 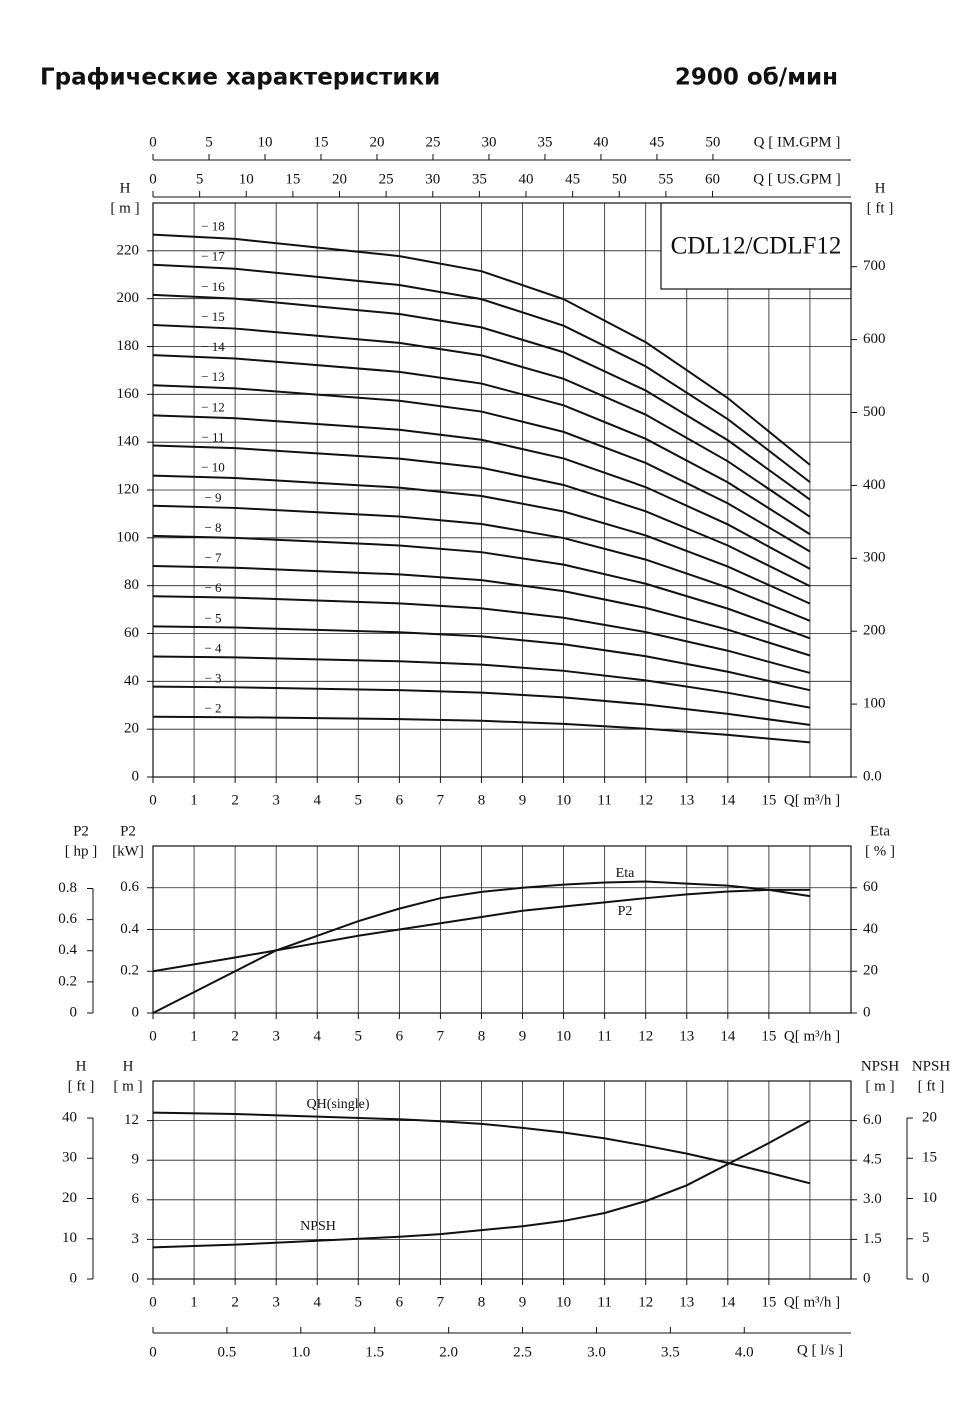 What do you see at coordinates (656, 142) in the screenshot?
I see `top-tick-label: 45` at bounding box center [656, 142].